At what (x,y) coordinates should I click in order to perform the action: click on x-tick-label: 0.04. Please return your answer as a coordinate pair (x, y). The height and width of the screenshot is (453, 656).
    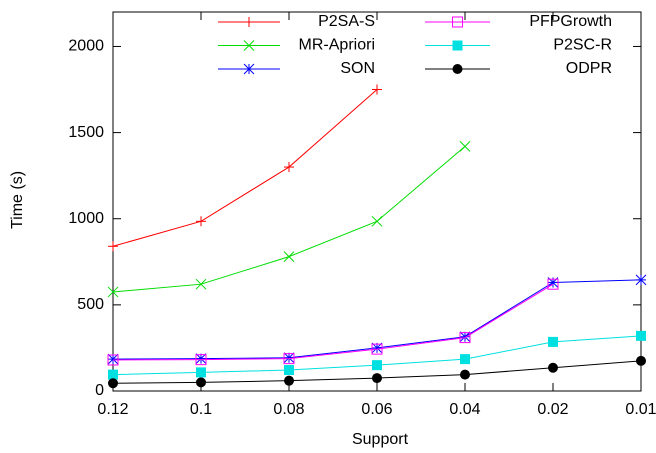
    Looking at the image, I should click on (464, 409).